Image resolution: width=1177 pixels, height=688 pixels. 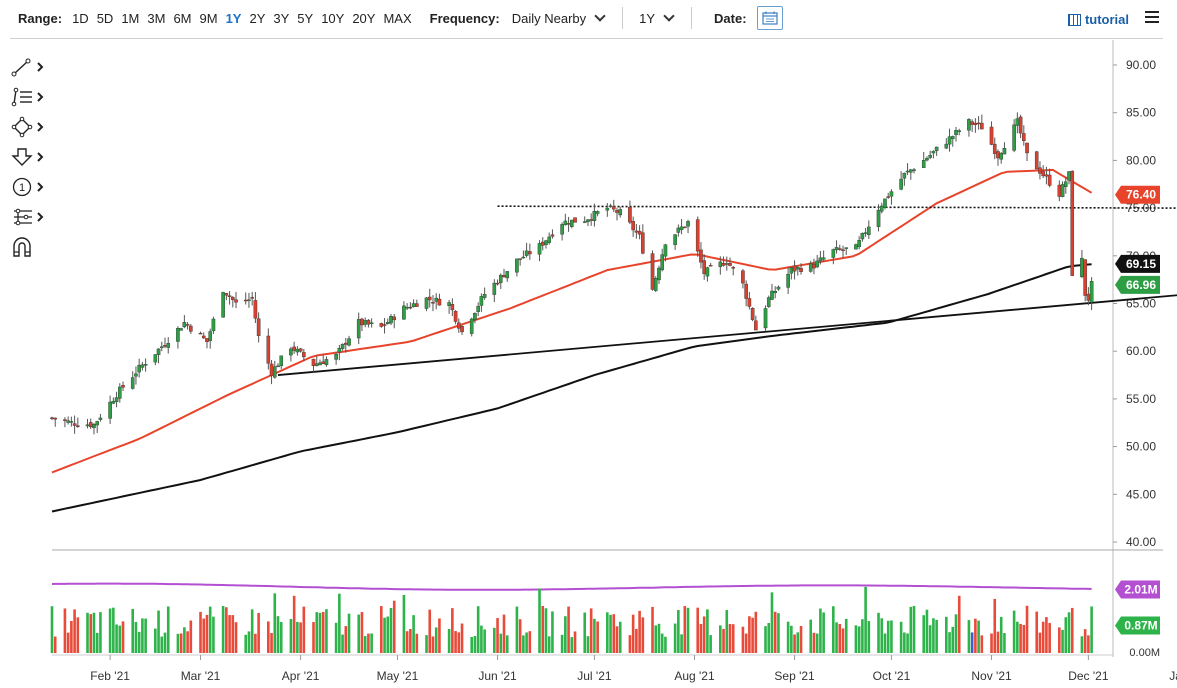 I want to click on range-button-3m: 3M, so click(x=156, y=18).